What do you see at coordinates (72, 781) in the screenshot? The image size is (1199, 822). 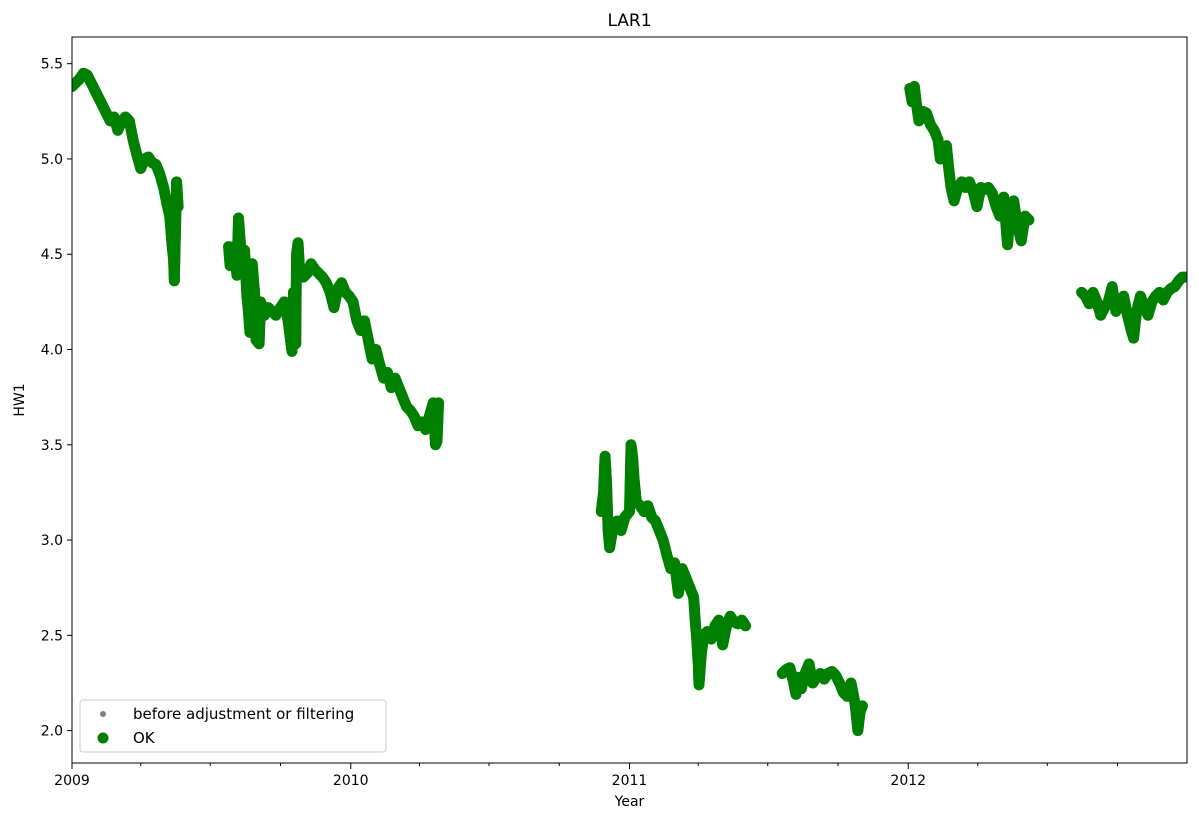 I see `x-tick-label: 2009` at bounding box center [72, 781].